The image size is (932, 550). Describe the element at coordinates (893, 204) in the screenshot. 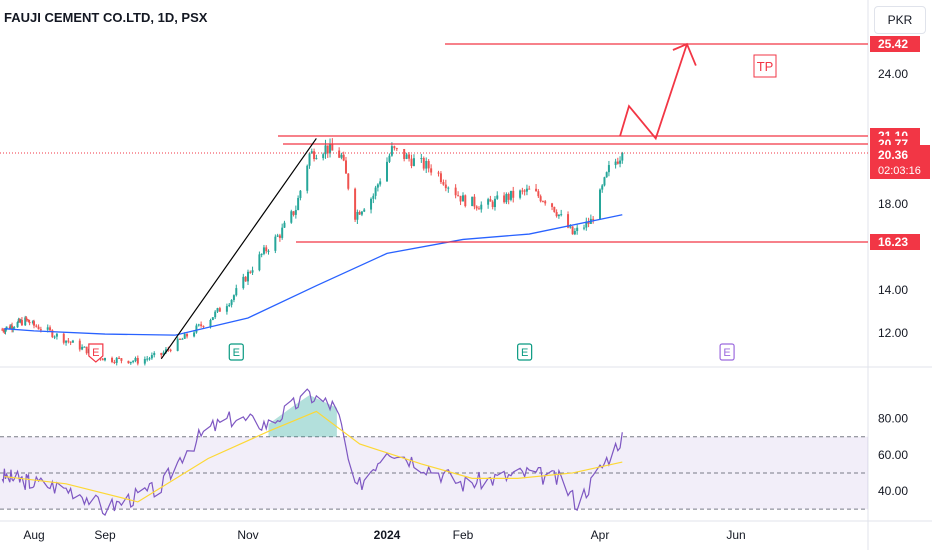

I see `price-tick-label: 18.00` at that location.